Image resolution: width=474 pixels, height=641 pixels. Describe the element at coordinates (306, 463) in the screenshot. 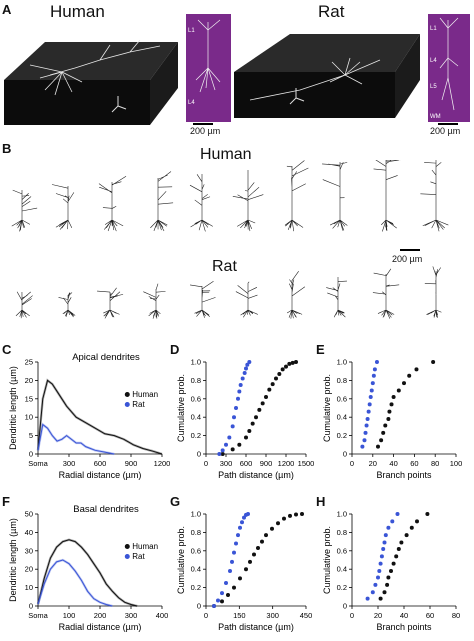

I see `x-tick-label: 1500` at that location.